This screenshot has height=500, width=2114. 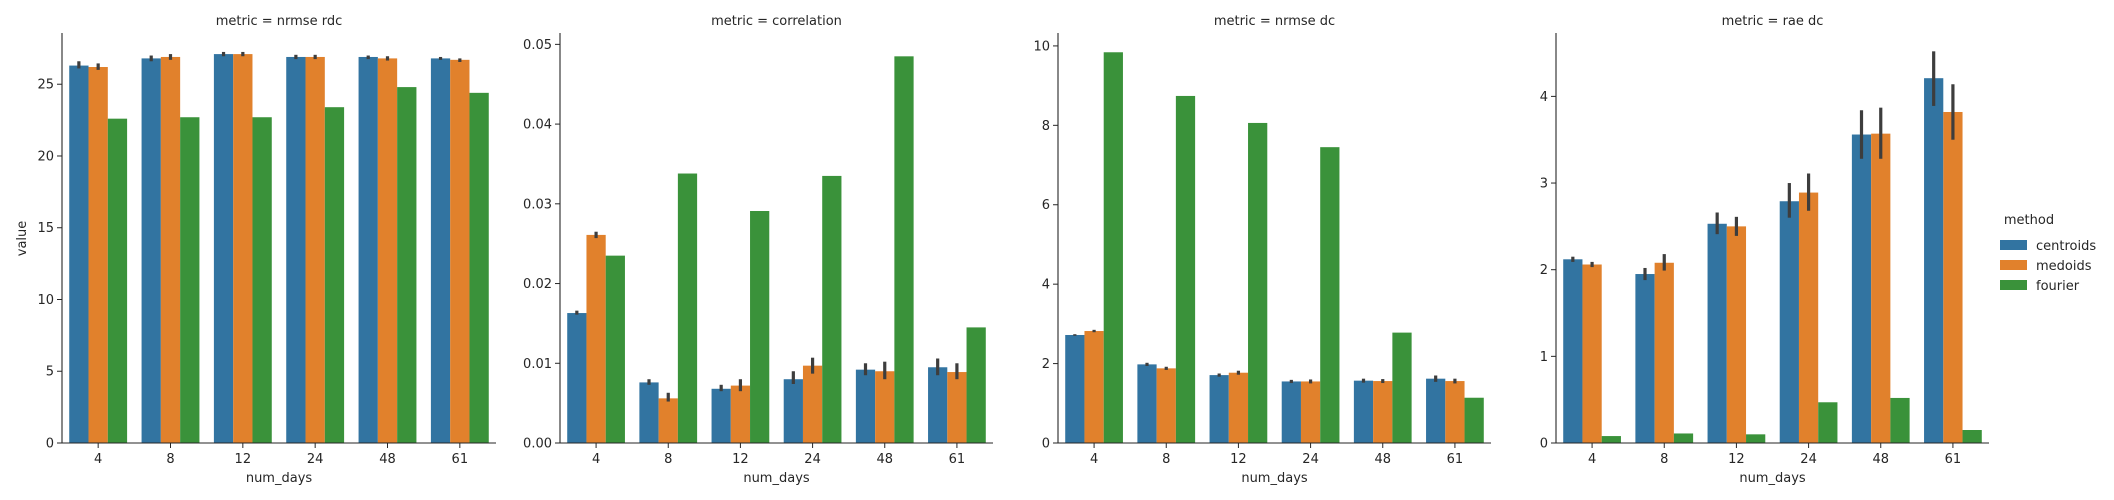 I want to click on y-tick-label: 8, so click(x=1046, y=126).